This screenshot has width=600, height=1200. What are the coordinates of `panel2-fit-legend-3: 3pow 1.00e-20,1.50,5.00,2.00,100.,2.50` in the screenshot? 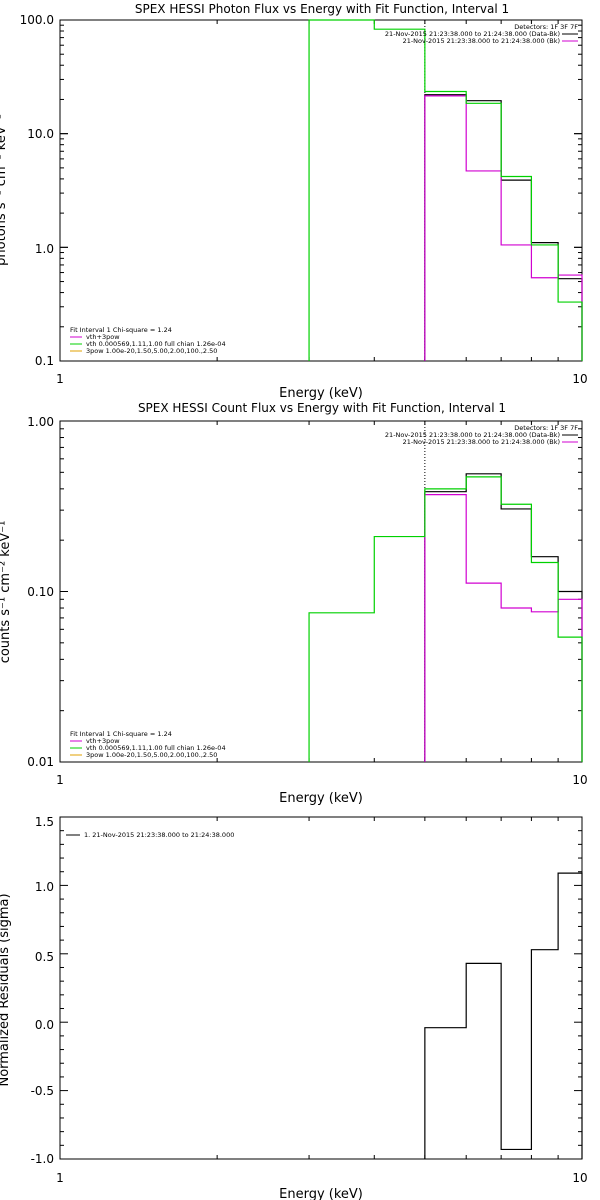 It's located at (151, 755).